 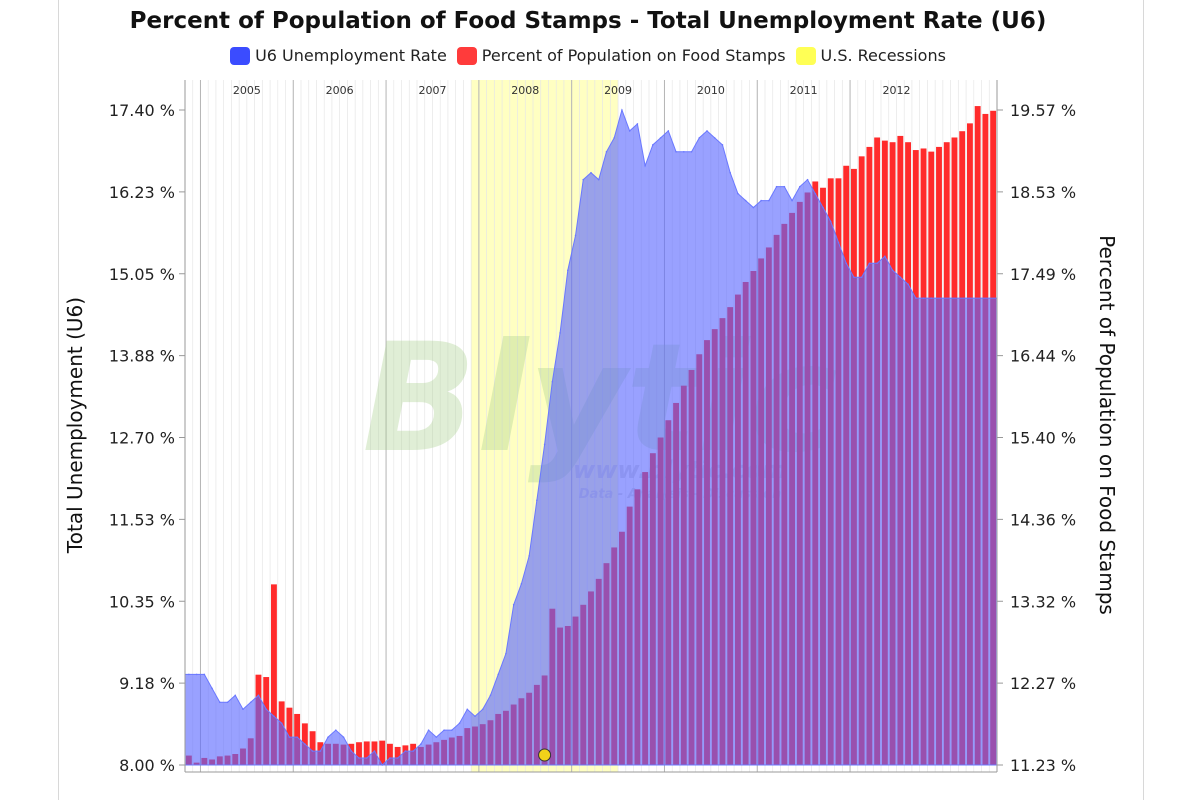 What do you see at coordinates (432, 90) in the screenshot?
I see `year-label-2007: 2007` at bounding box center [432, 90].